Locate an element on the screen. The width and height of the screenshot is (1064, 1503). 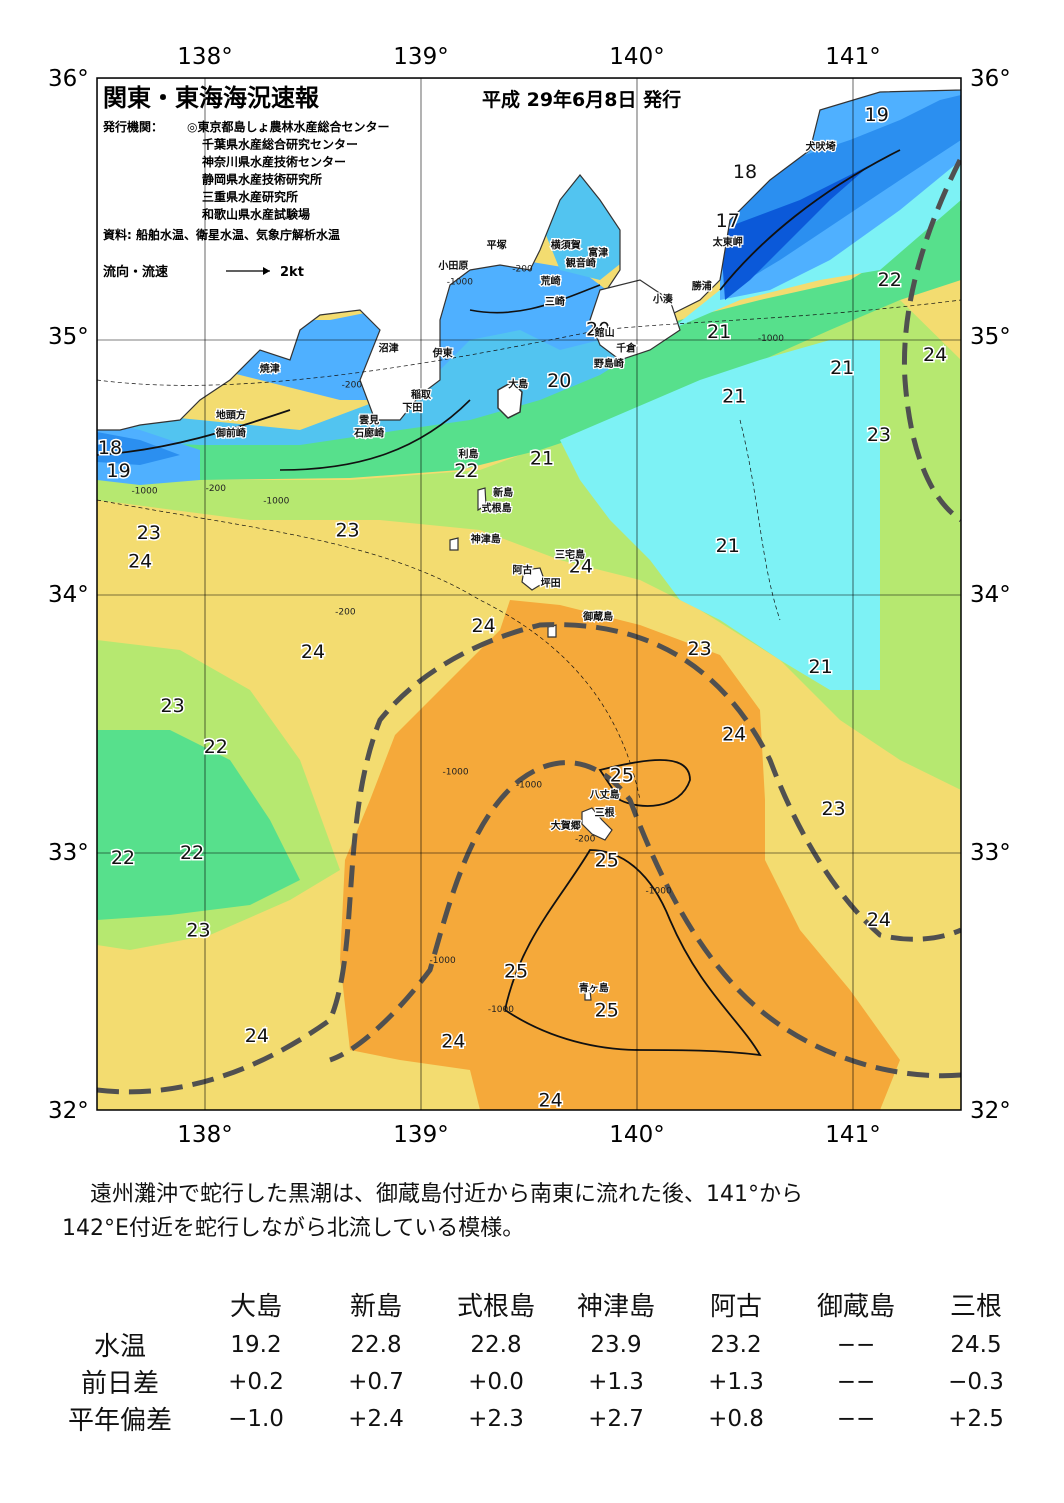
place-label: 富津 is located at coordinates (598, 252).